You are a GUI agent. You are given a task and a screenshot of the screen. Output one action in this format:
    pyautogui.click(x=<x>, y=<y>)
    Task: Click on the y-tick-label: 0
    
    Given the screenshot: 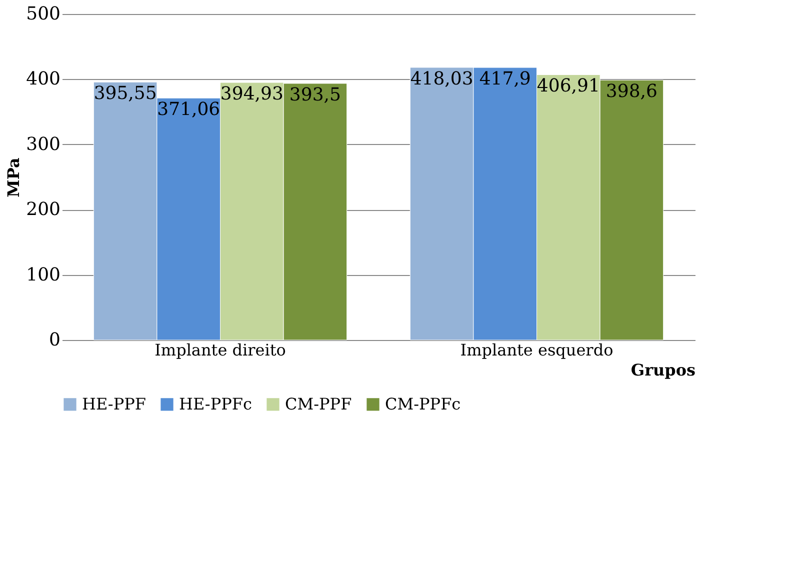 What is the action you would take?
    pyautogui.click(x=54, y=340)
    